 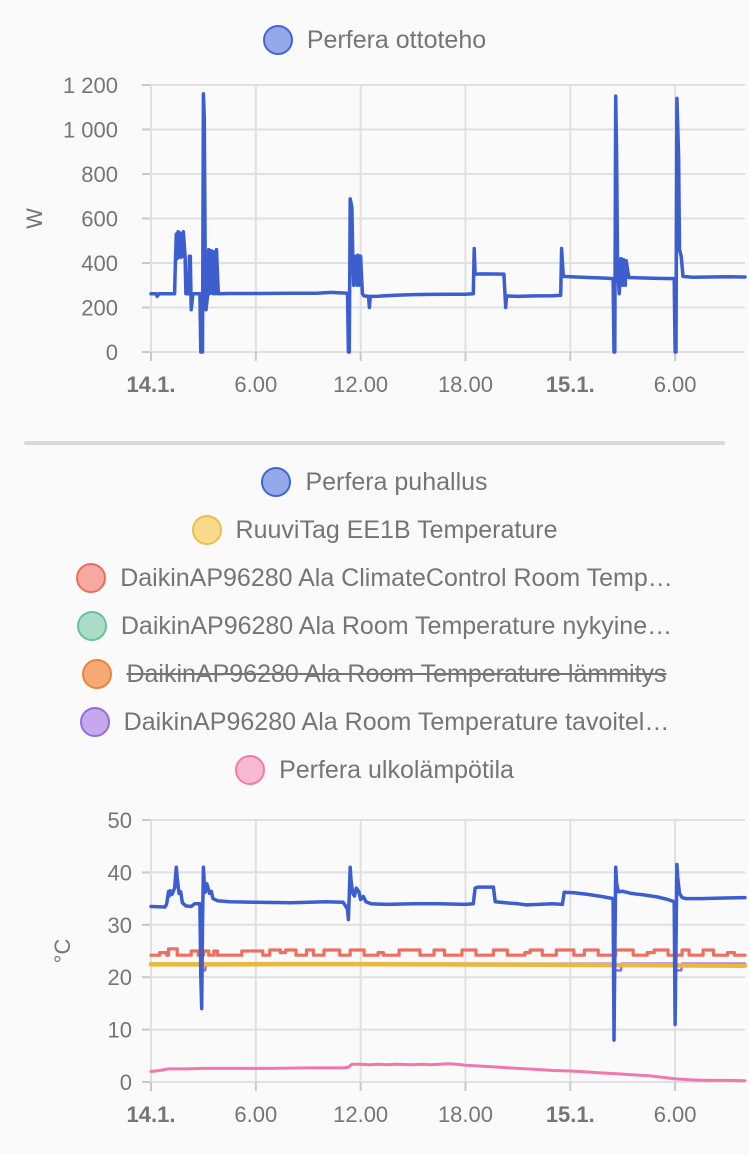 I want to click on series-perfera-puhallus, so click(x=448, y=952).